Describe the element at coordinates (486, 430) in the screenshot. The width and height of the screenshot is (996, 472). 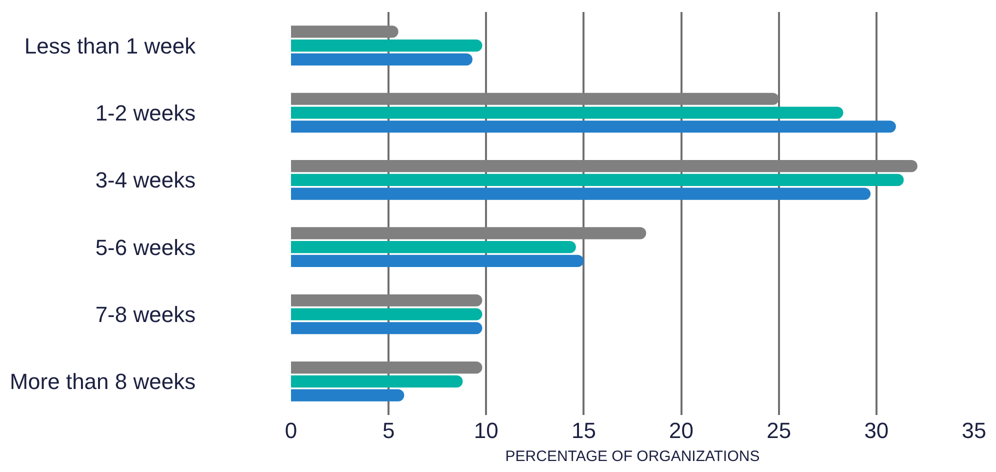
I see `x-tick-label: 10` at that location.